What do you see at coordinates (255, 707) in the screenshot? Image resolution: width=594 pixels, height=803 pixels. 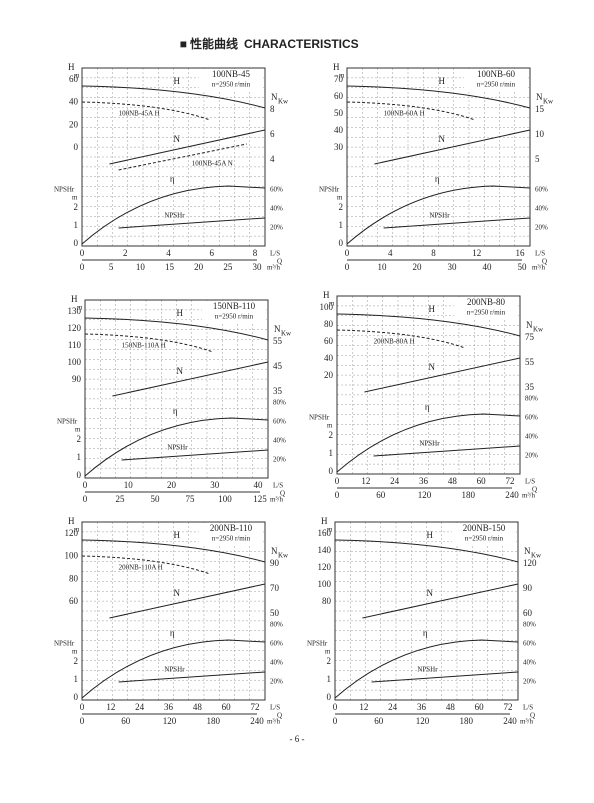 I see `flow-tick-label: 72` at bounding box center [255, 707].